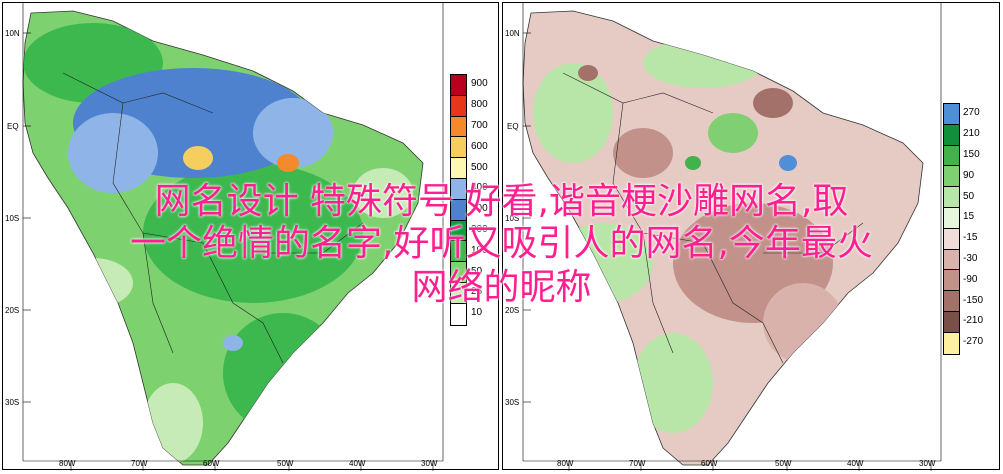  Describe the element at coordinates (973, 321) in the screenshot. I see `legend-label: -210` at that location.